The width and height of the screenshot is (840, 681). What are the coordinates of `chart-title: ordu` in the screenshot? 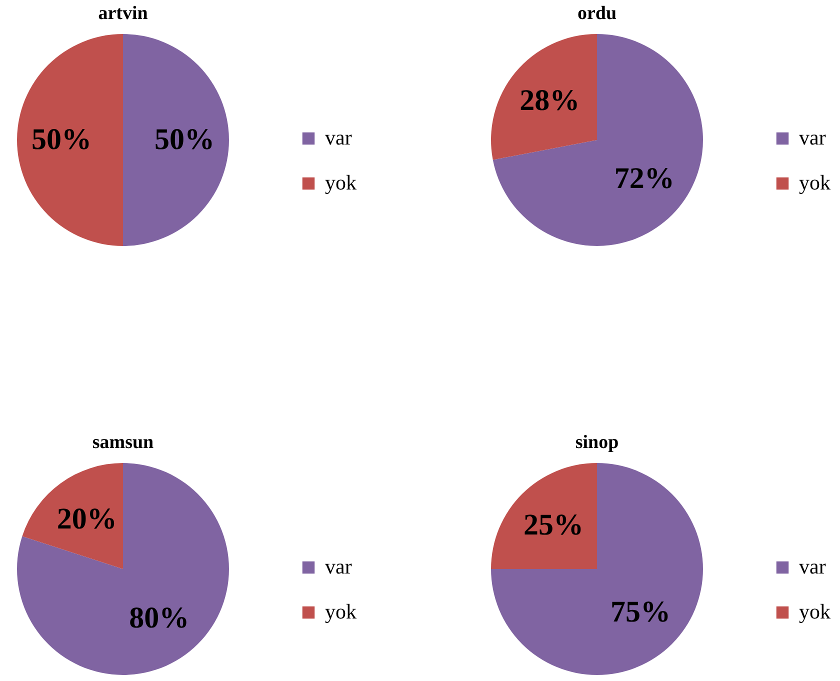 It's located at (597, 13).